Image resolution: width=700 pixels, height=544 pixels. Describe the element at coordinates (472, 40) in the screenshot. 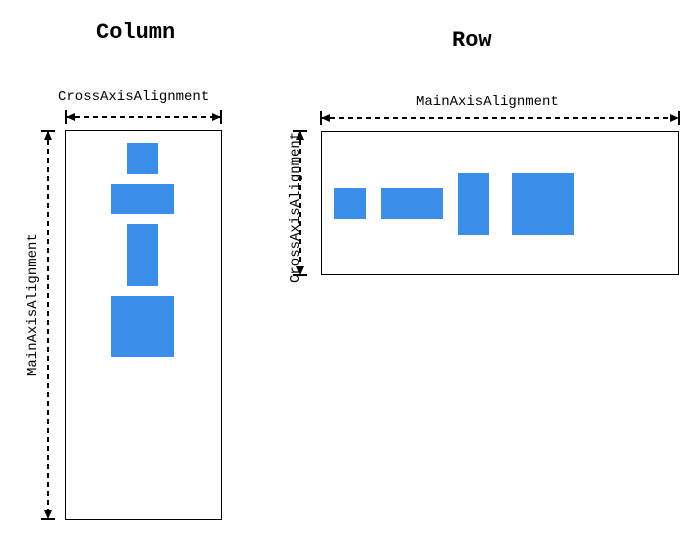

I see `row-title: Row` at that location.